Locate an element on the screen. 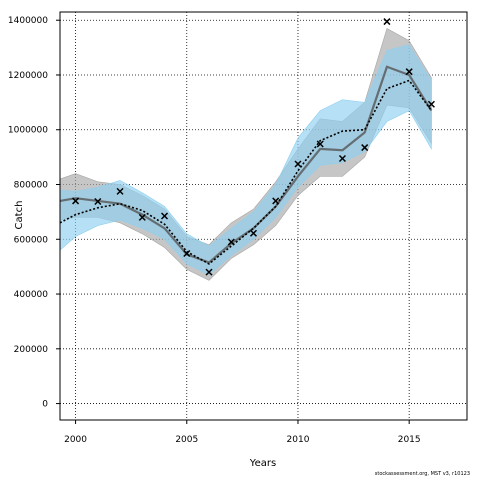 The width and height of the screenshot is (480, 480). footer-credit: stockassessment.org, MST v3, r10123 is located at coordinates (422, 474).